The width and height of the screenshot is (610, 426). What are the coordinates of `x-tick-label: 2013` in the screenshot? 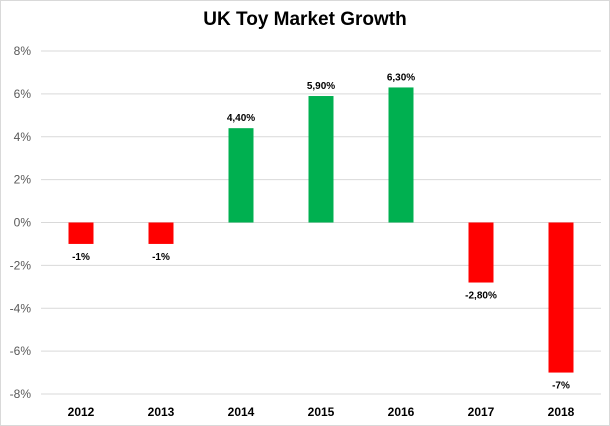 It's located at (161, 412).